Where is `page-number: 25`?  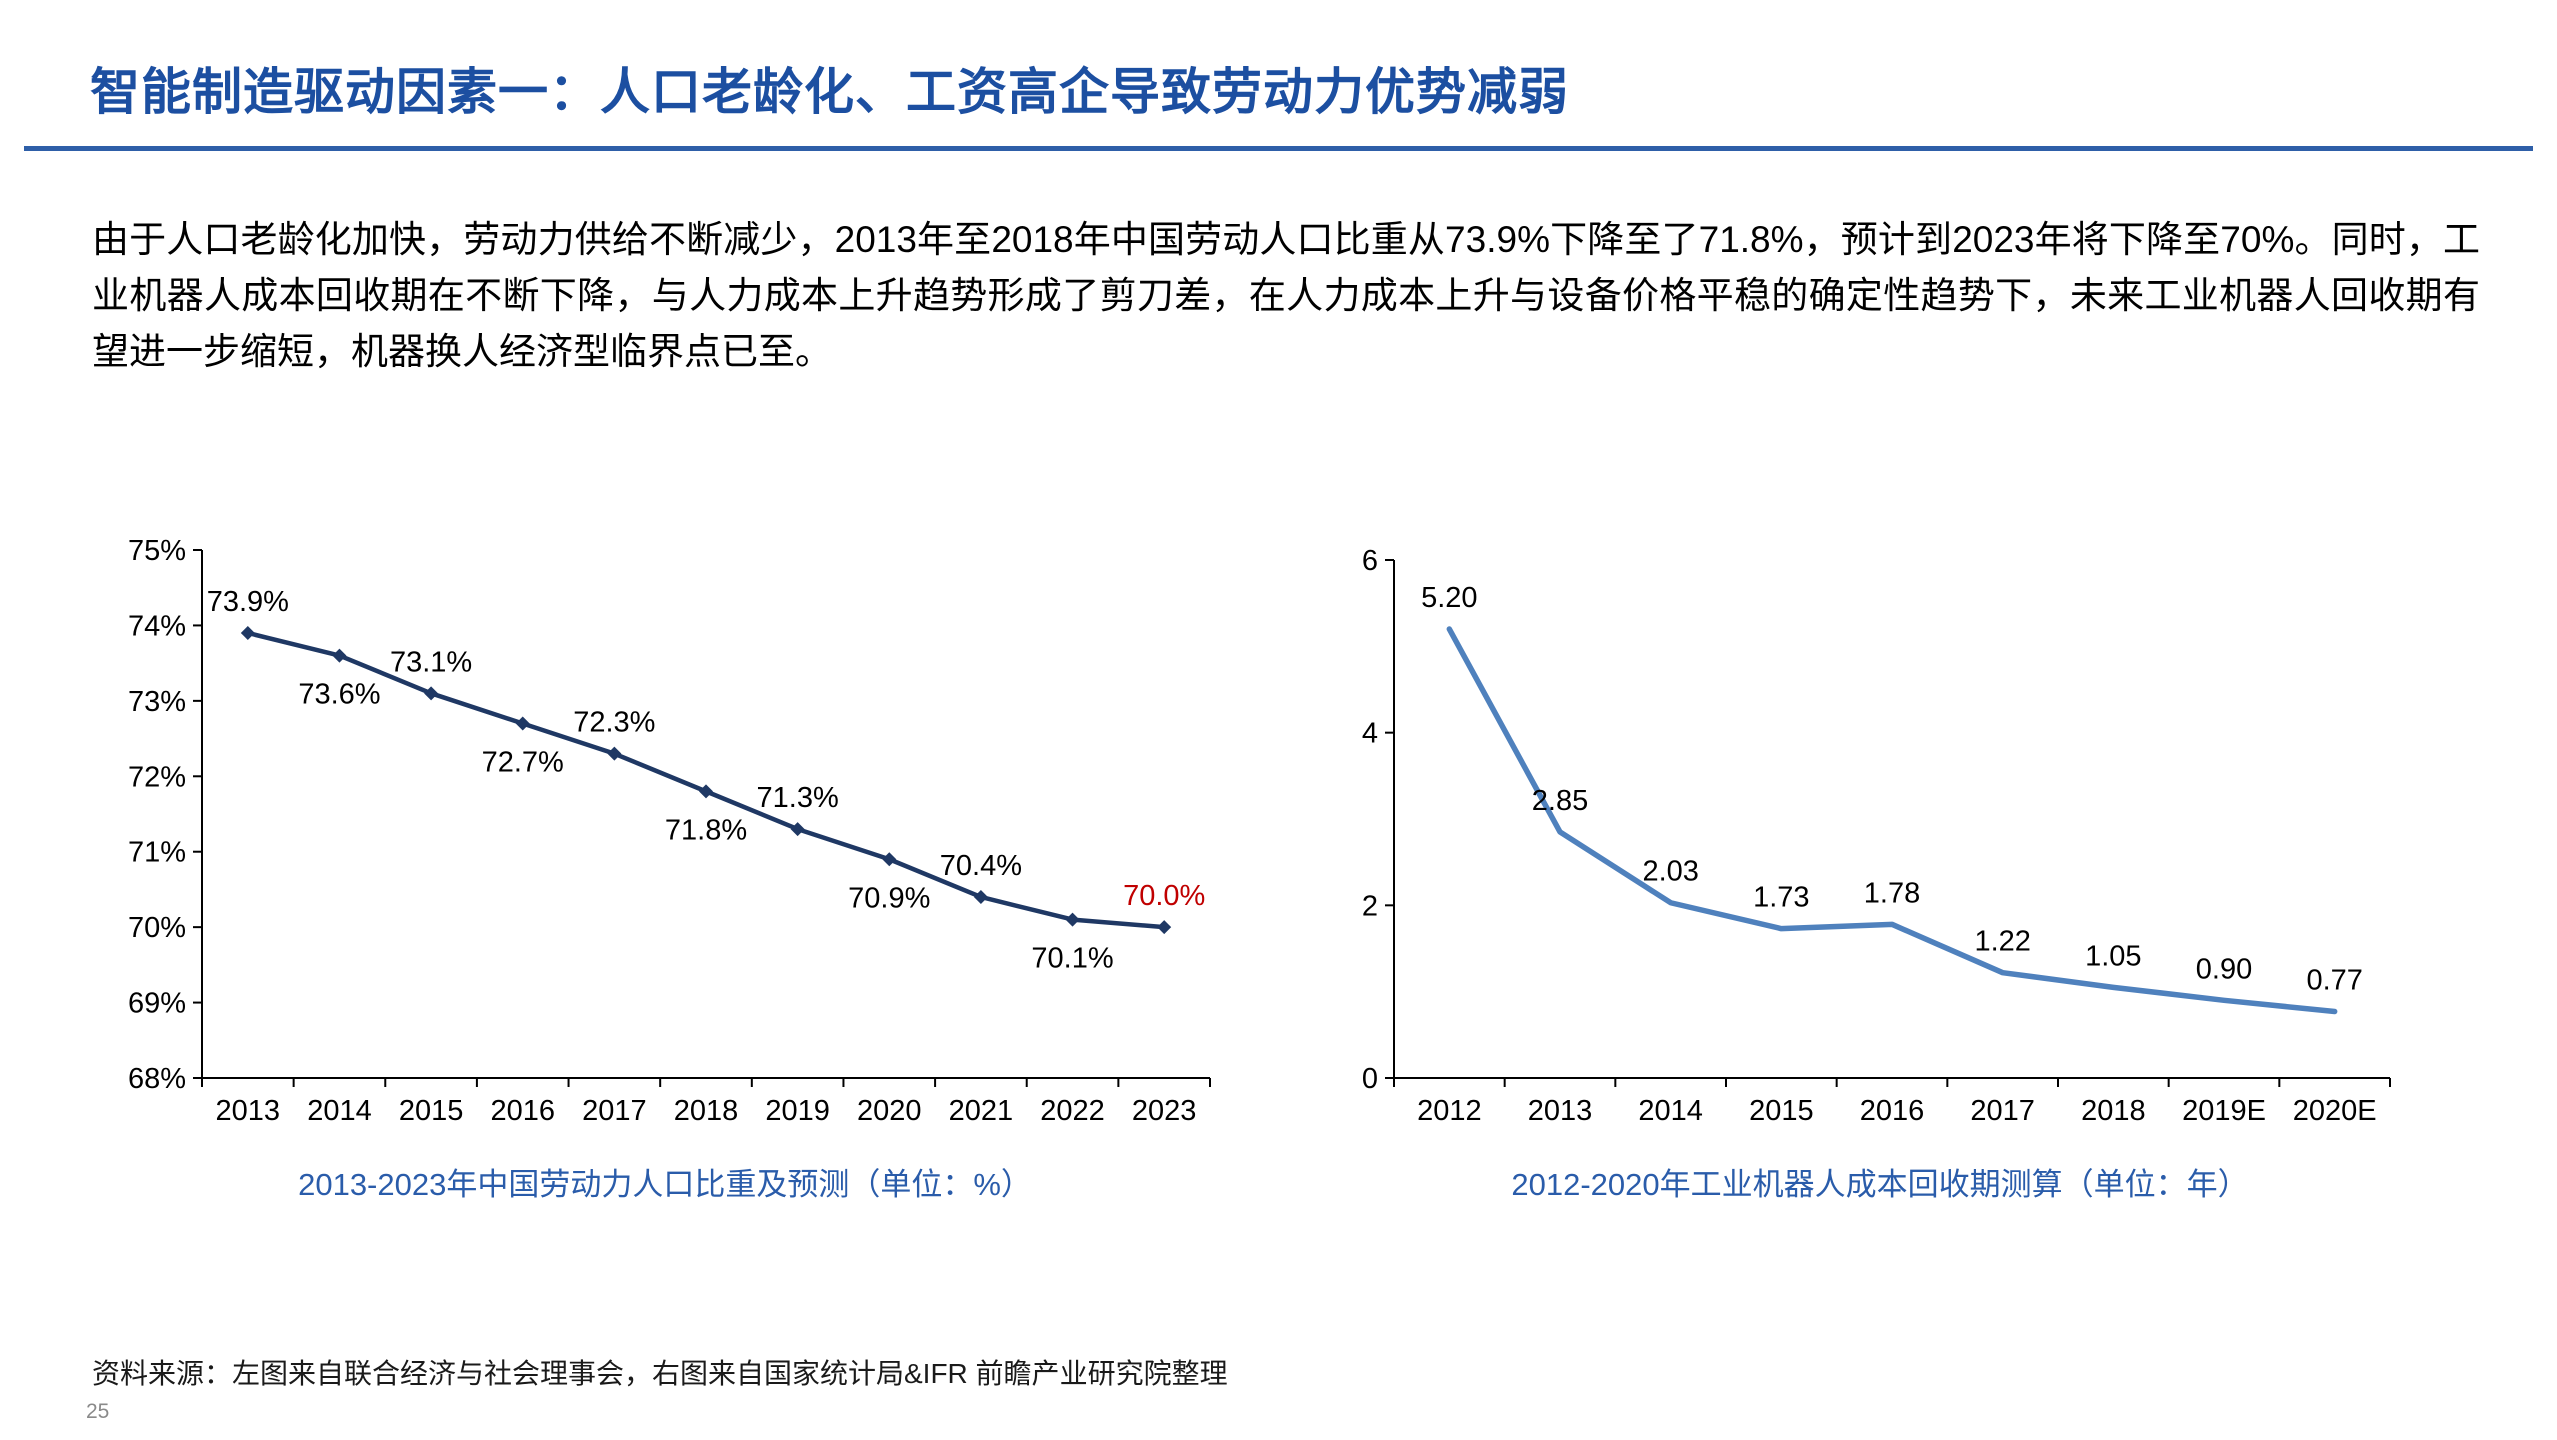
page-number: 25 is located at coordinates (98, 1411).